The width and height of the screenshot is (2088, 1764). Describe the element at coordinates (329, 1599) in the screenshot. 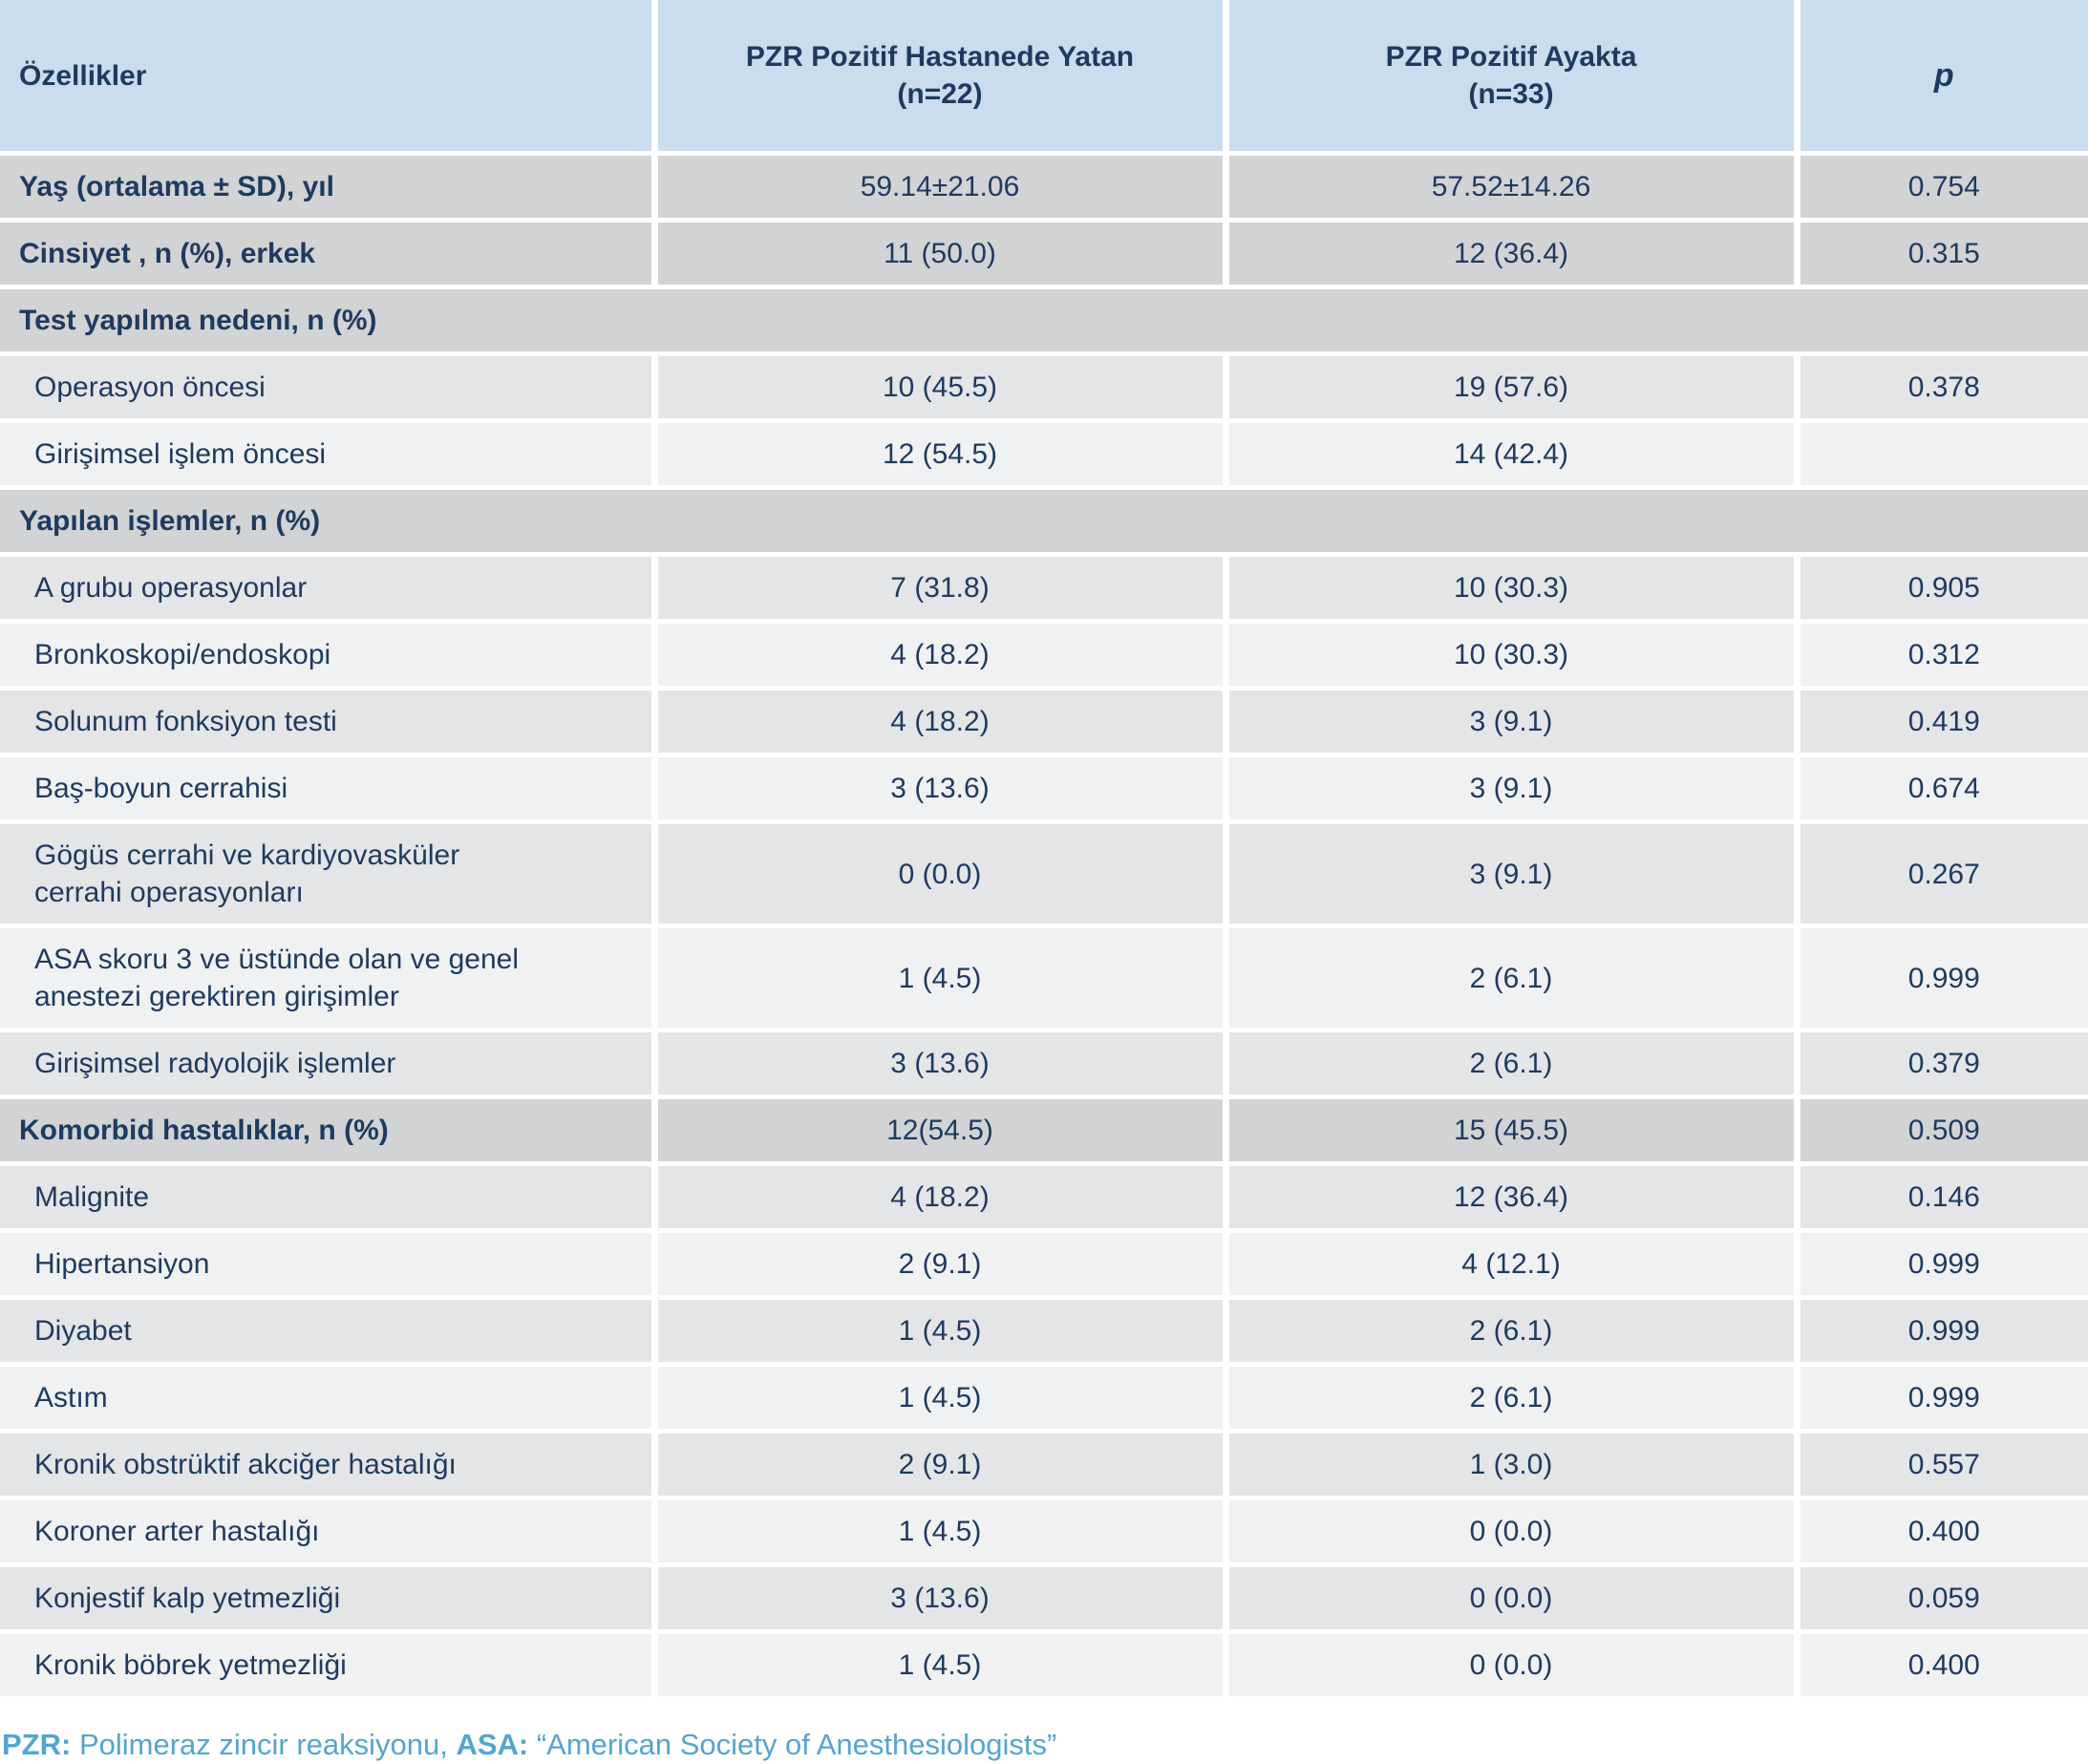

I see `row-label-cell: Konjestif kalp yetmezliği` at that location.